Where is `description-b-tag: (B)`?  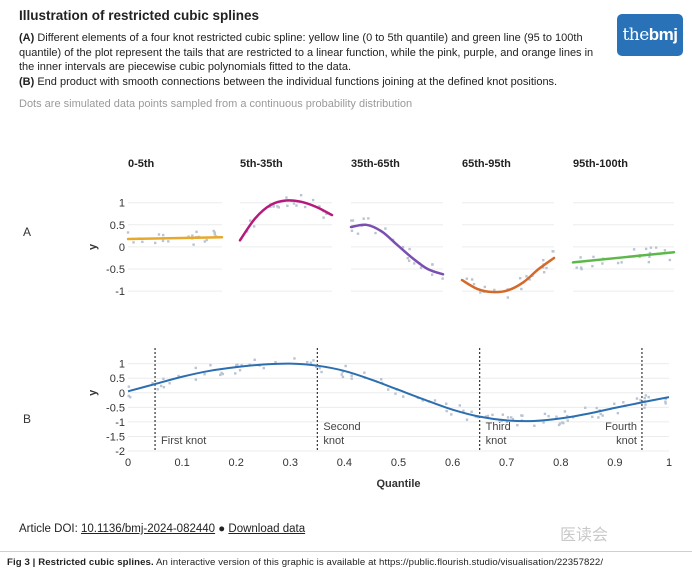 description-b-tag: (B) is located at coordinates (27, 81).